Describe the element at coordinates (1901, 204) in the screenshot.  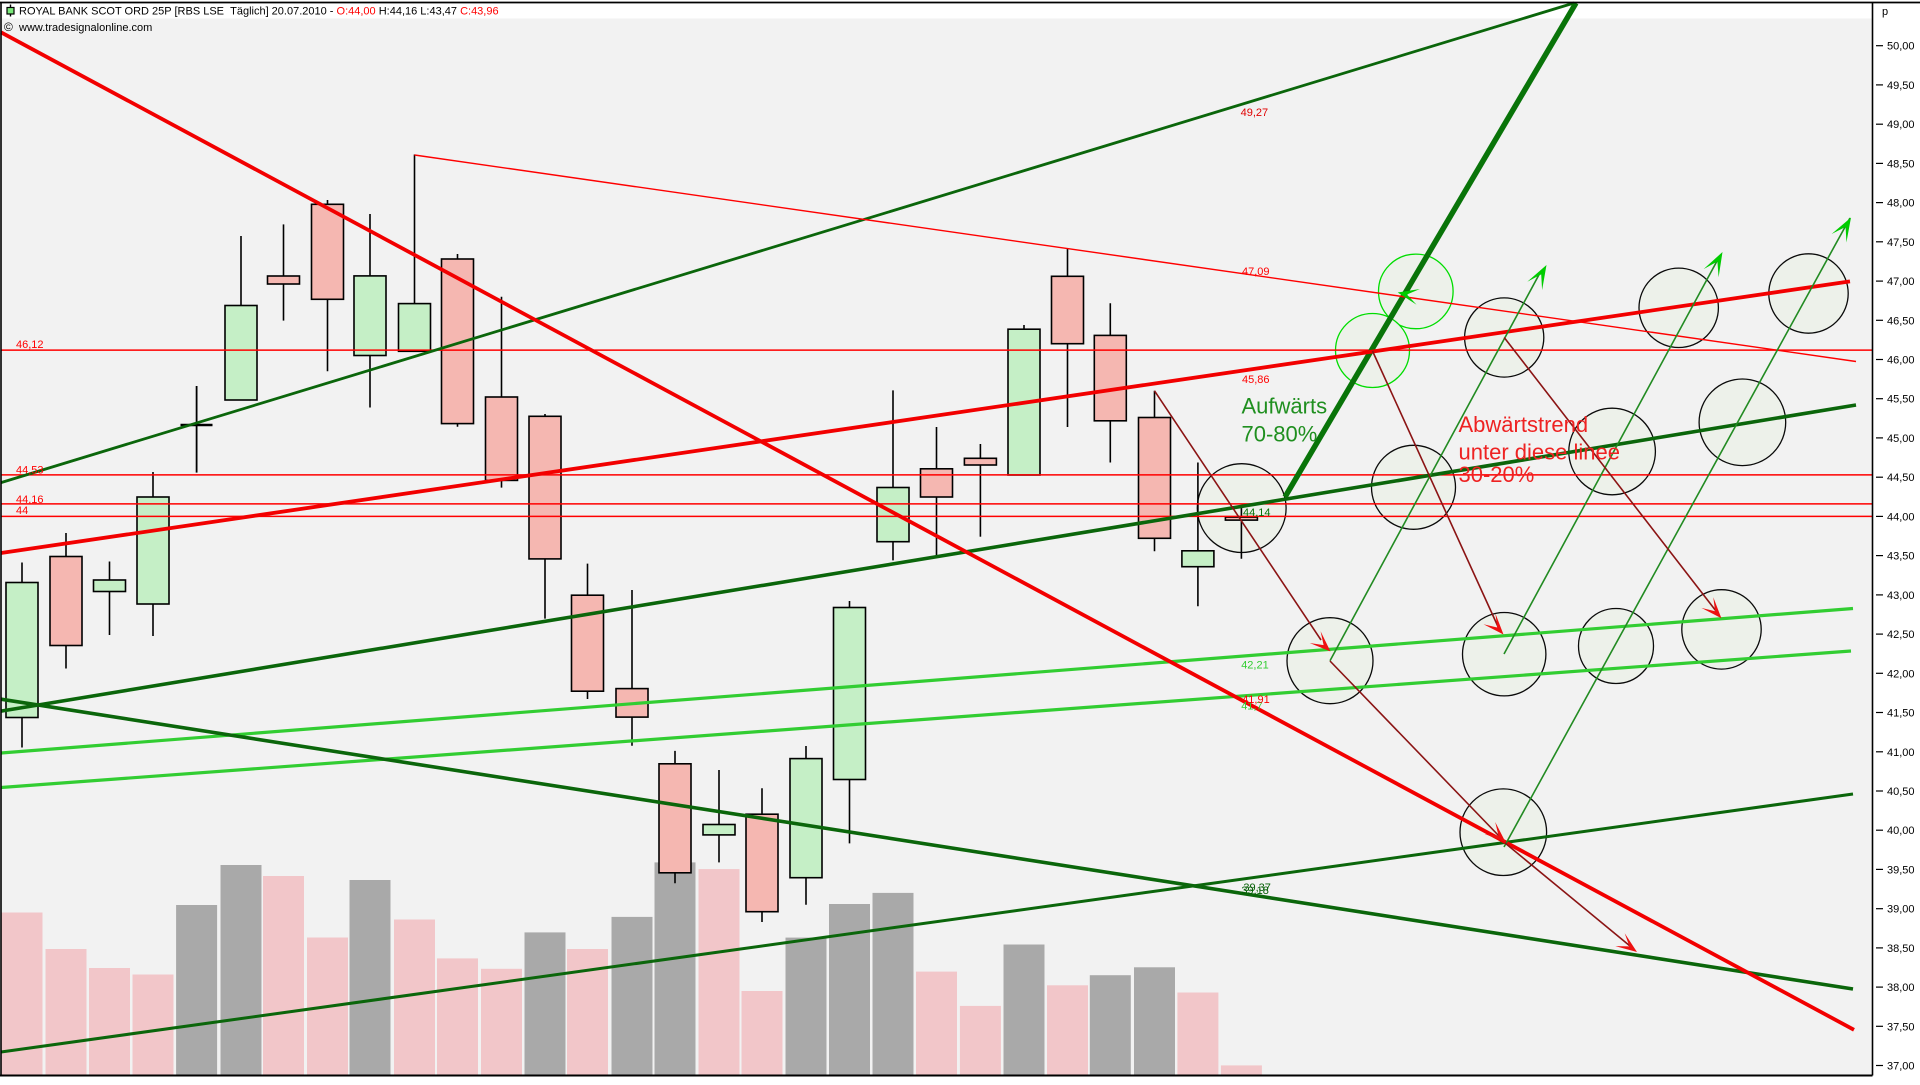
I see `svg-text: 48,00` at that location.